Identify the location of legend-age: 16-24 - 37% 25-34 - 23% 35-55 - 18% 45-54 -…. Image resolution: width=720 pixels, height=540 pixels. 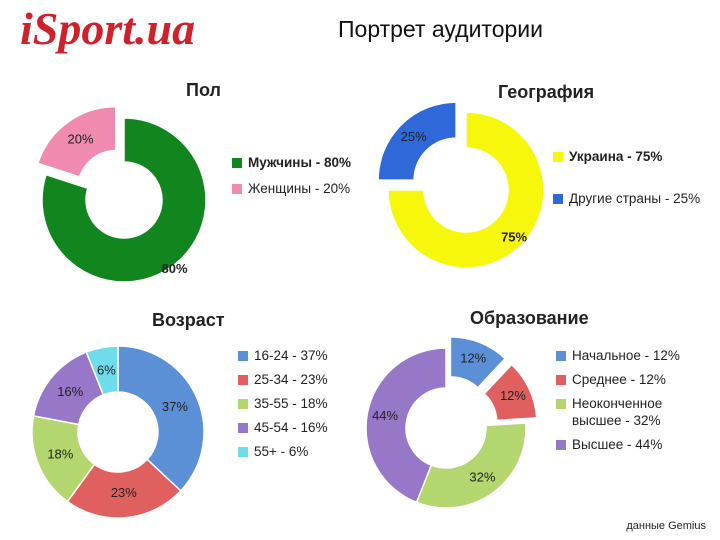
(303, 407).